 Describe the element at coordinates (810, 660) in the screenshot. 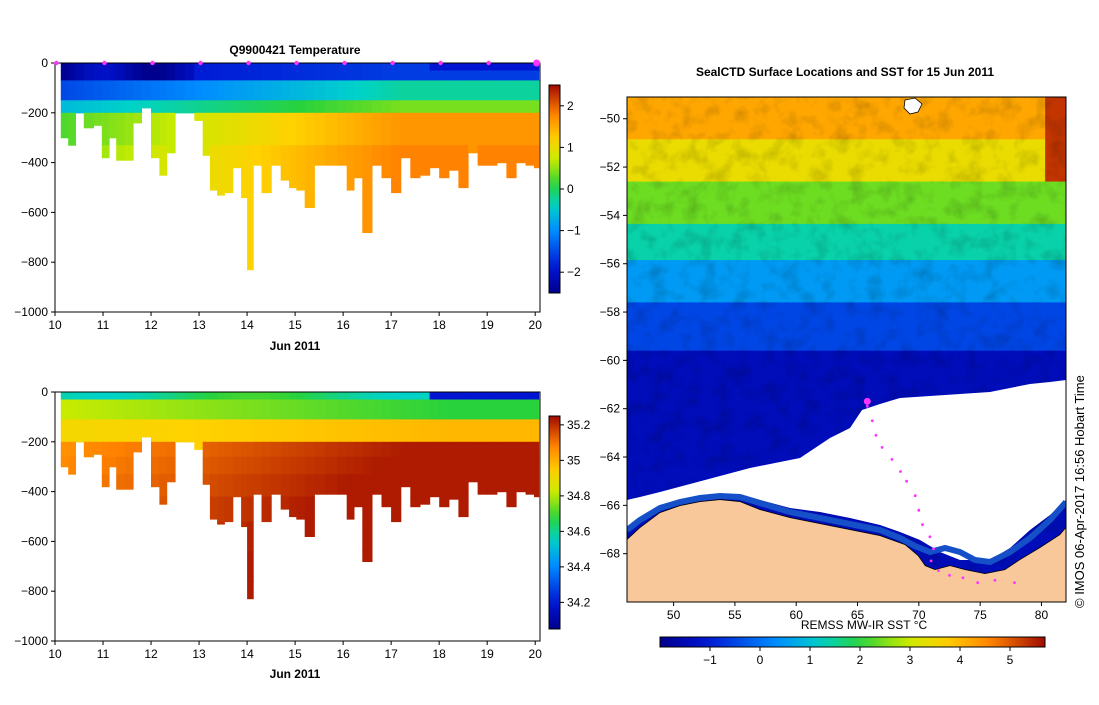

I see `sst-colorbar-tick-label: 1` at that location.